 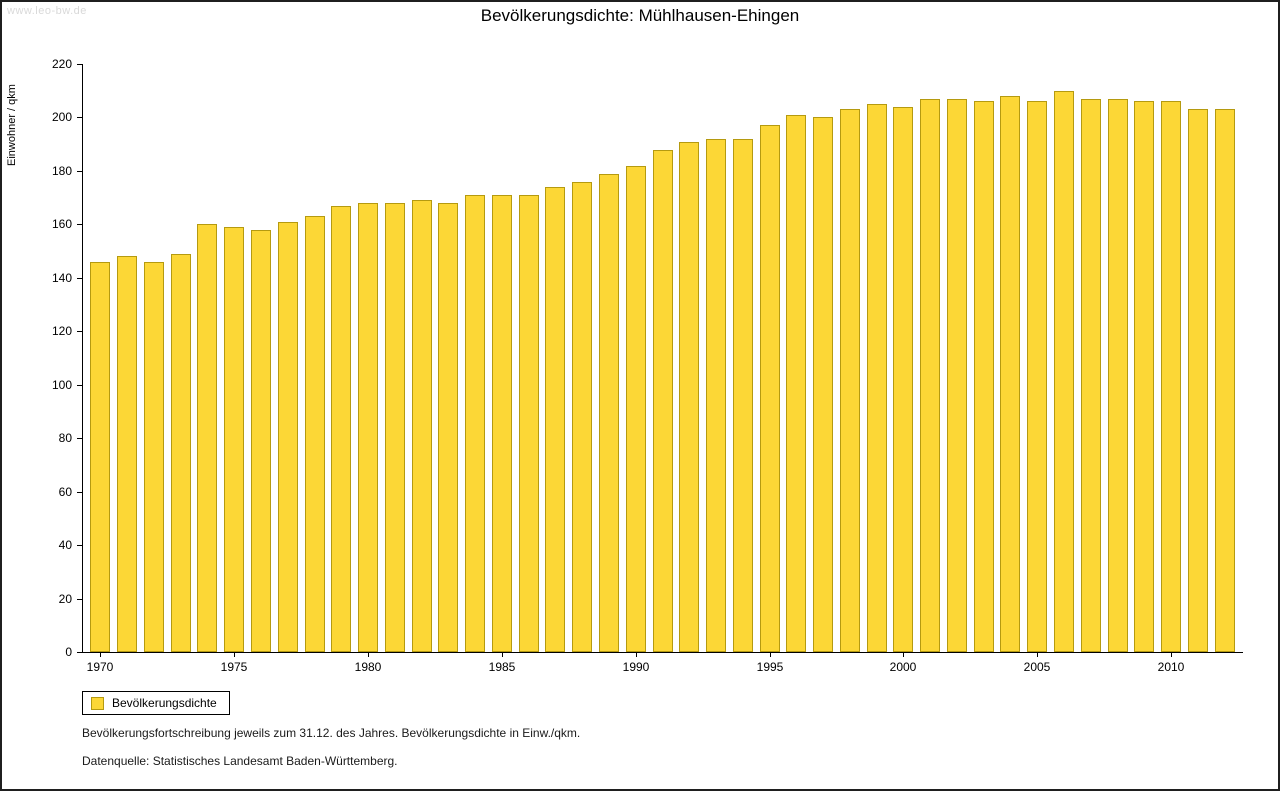 I want to click on watermark: www.leo-bw.de, so click(x=47, y=11).